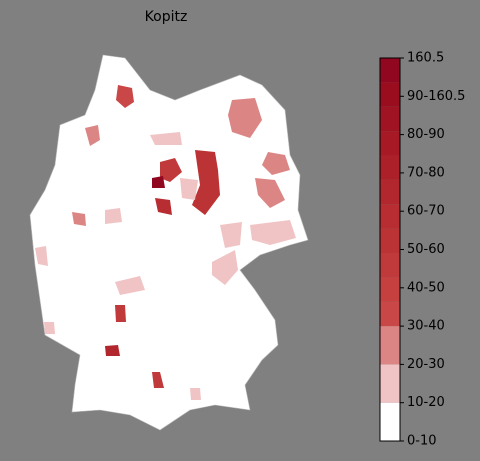 Image resolution: width=480 pixels, height=461 pixels. Describe the element at coordinates (426, 211) in the screenshot. I see `colorbar-label: 60-70` at that location.